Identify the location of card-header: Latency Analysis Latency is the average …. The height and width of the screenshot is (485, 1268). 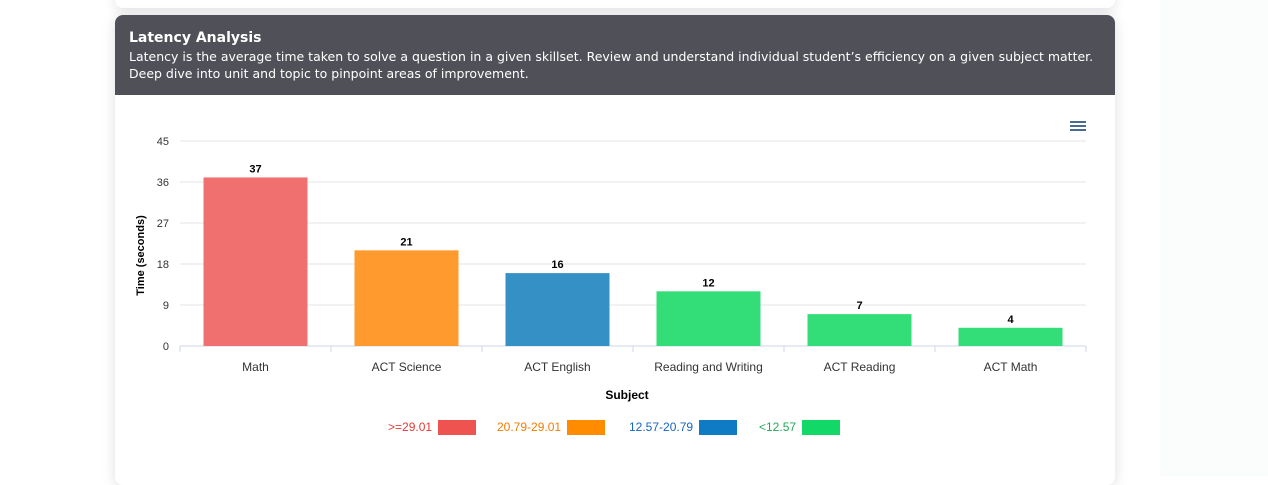
(615, 55).